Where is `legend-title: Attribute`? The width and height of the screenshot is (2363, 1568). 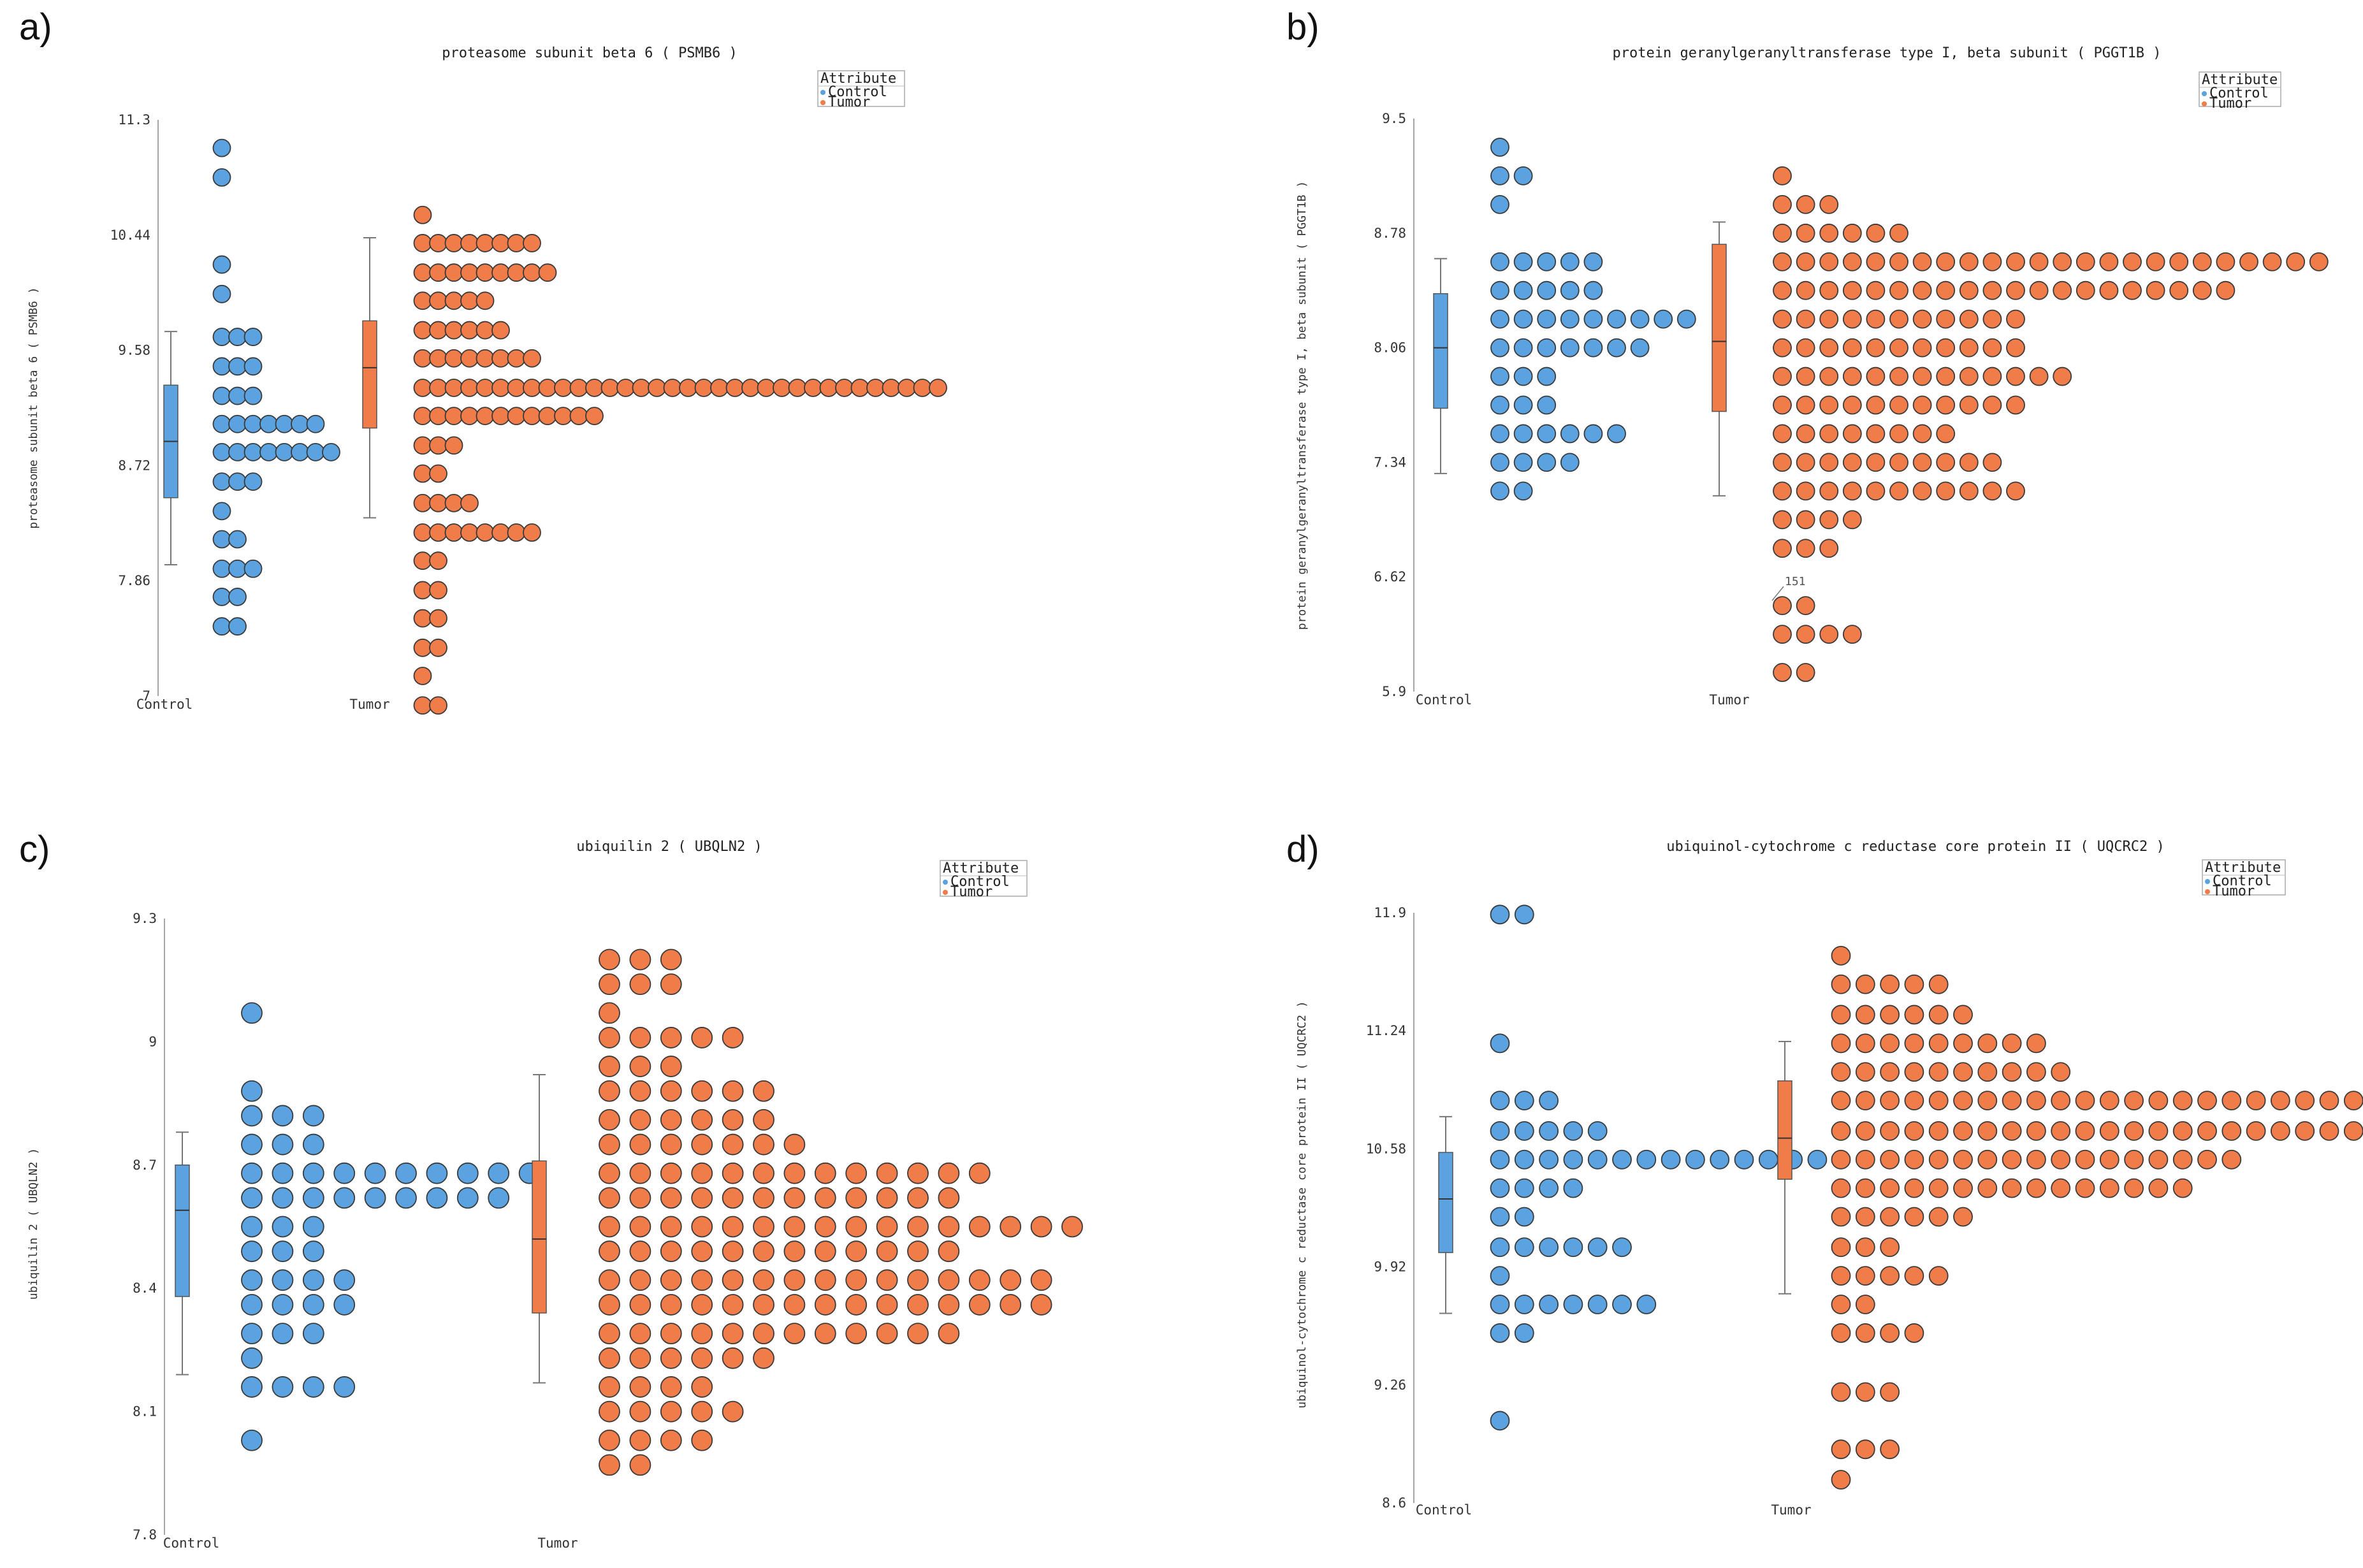 legend-title: Attribute is located at coordinates (2240, 80).